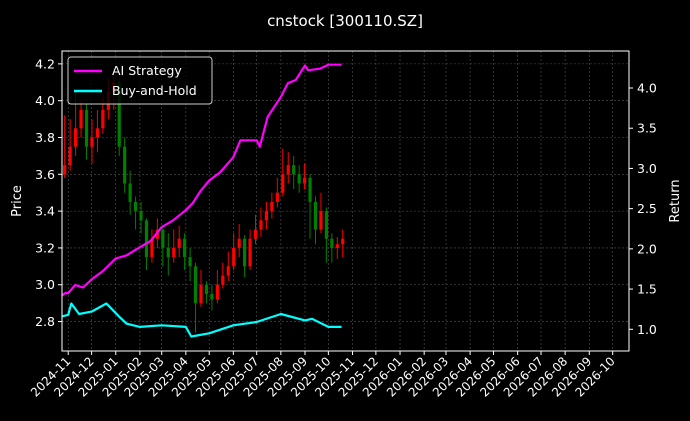 The height and width of the screenshot is (421, 690). I want to click on y-axis-left-label: Price, so click(17, 201).